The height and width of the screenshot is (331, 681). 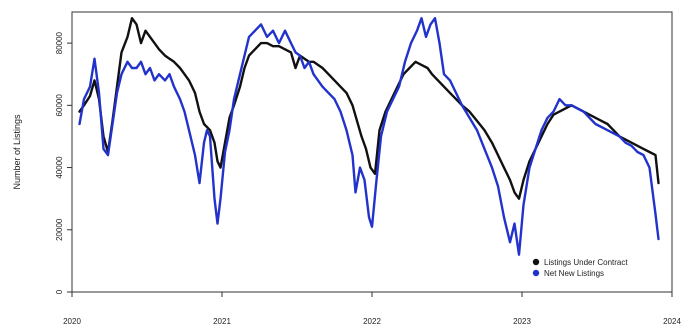 What do you see at coordinates (222, 321) in the screenshot?
I see `x-tick-label: 2021` at bounding box center [222, 321].